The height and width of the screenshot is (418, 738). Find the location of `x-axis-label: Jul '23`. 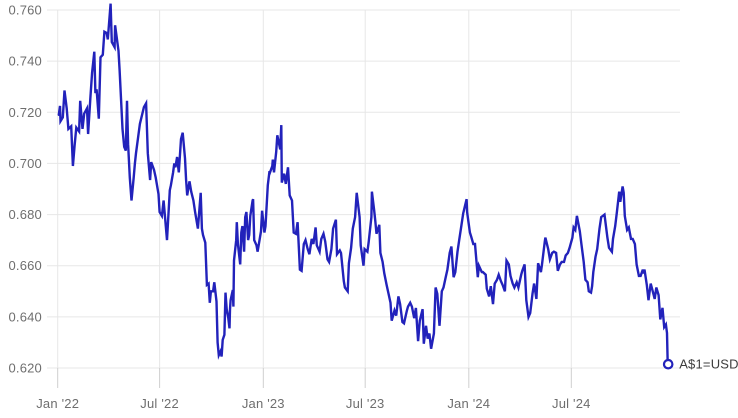

x-axis-label: Jul '23 is located at coordinates (365, 403).